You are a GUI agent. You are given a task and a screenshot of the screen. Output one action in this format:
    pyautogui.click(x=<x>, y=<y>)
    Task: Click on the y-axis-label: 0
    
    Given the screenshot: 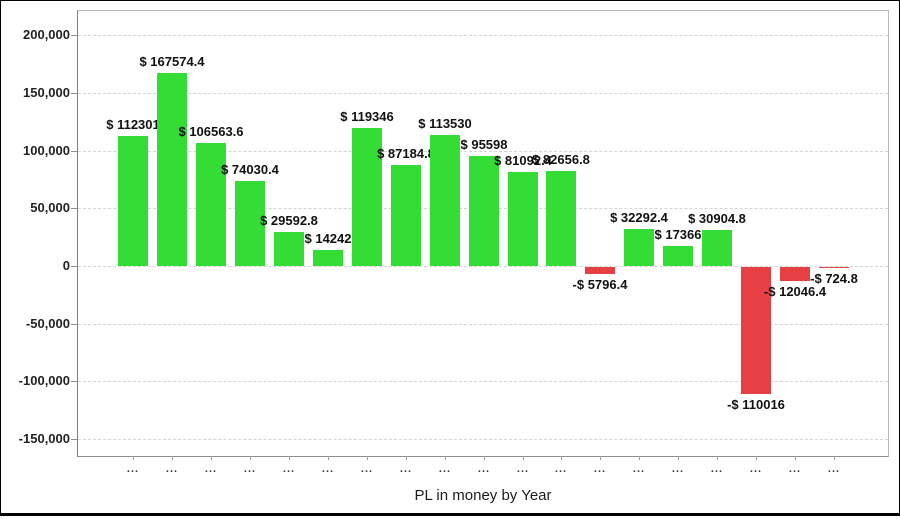 What is the action you would take?
    pyautogui.click(x=66, y=265)
    